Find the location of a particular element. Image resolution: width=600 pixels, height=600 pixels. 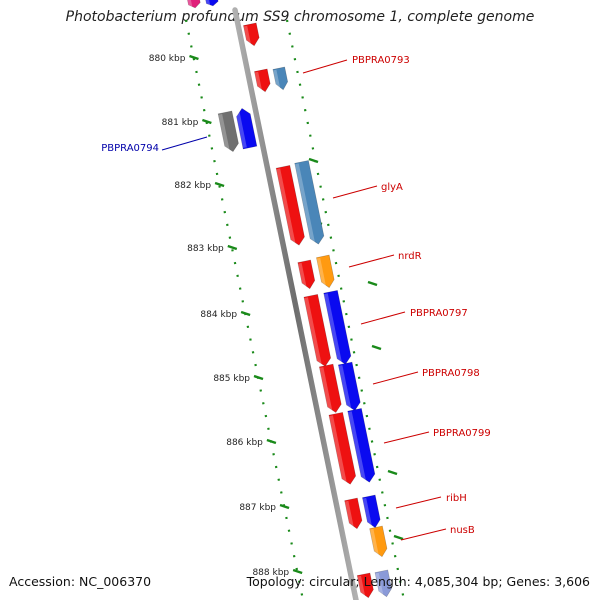

ruler-tick-label: 888 kbp is located at coordinates (270, 573).